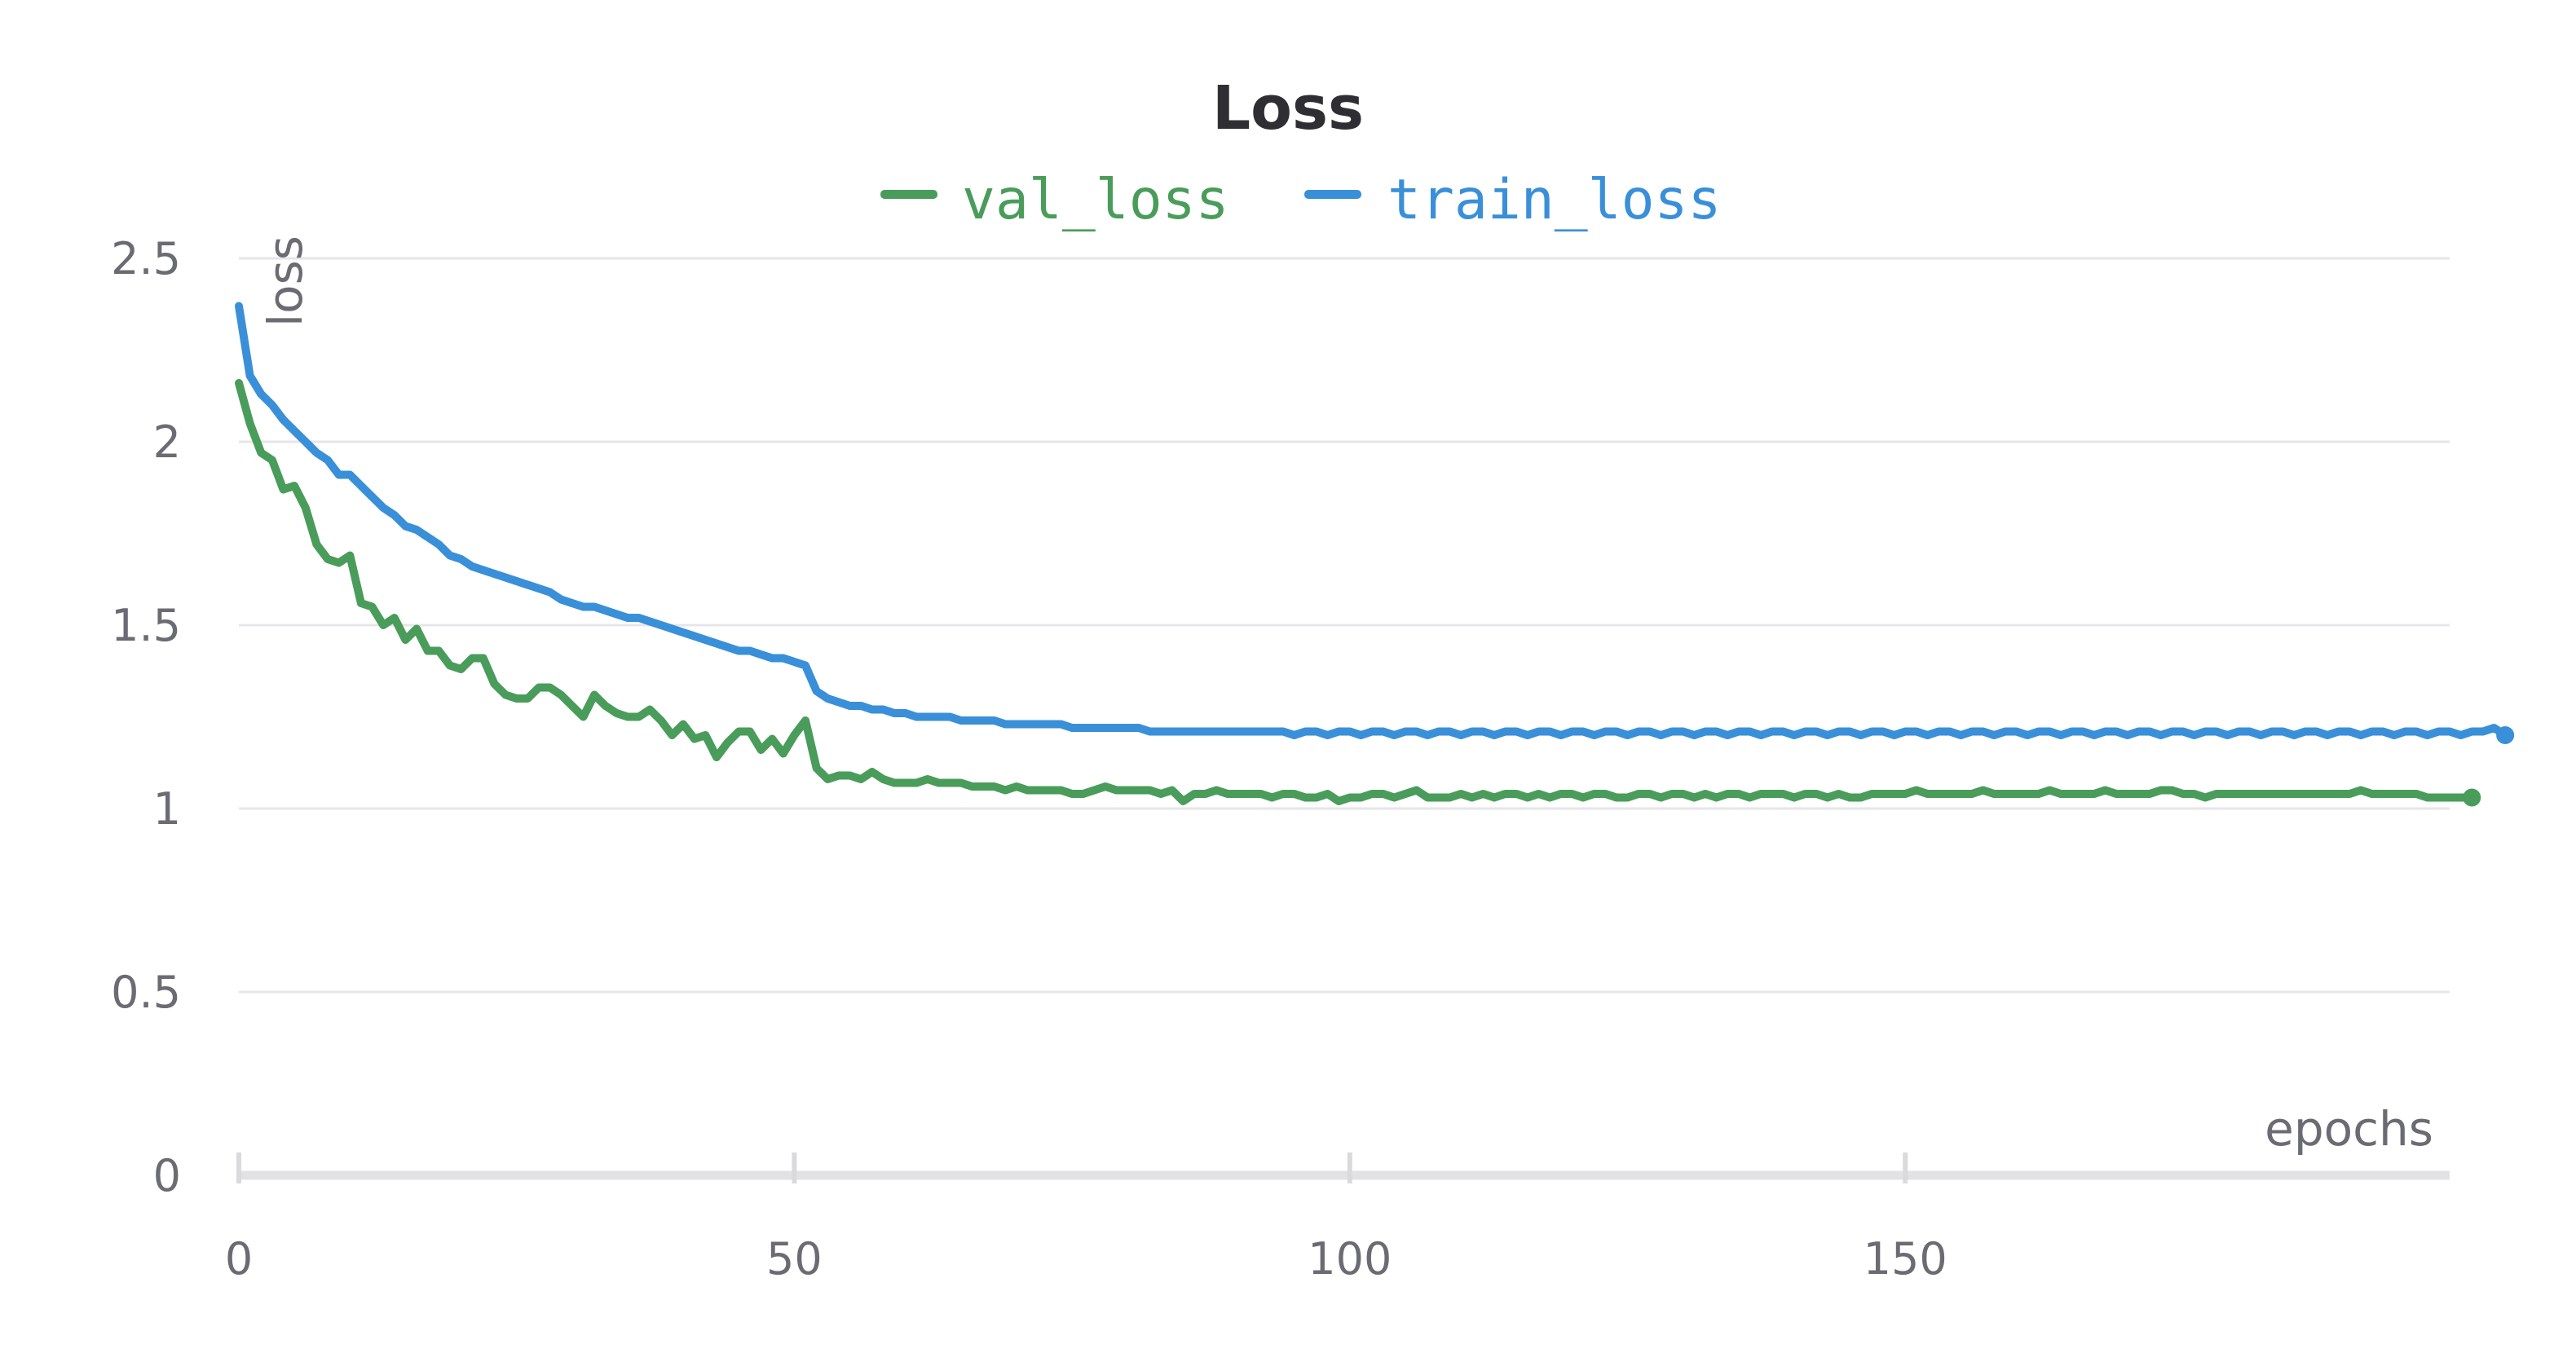  I want to click on y-tick-label: 2, so click(167, 442).